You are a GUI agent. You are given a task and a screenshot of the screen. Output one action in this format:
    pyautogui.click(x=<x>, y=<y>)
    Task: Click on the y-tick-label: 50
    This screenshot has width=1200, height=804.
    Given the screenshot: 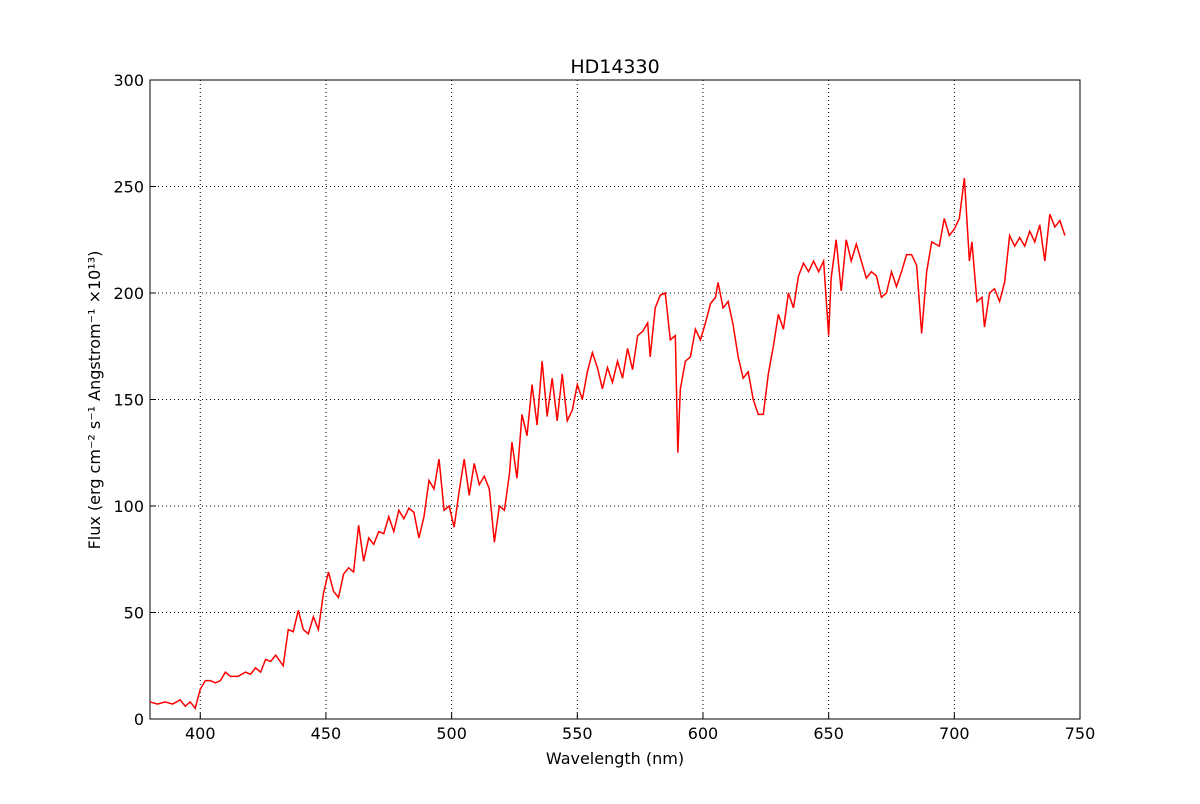 What is the action you would take?
    pyautogui.click(x=134, y=613)
    